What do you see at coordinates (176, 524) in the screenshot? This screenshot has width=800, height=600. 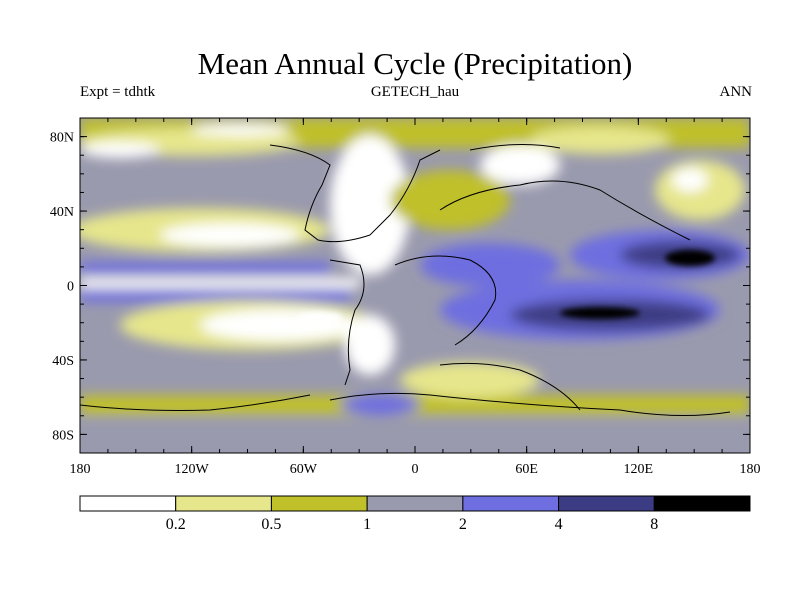 I see `colorbar-label: 0.2` at bounding box center [176, 524].